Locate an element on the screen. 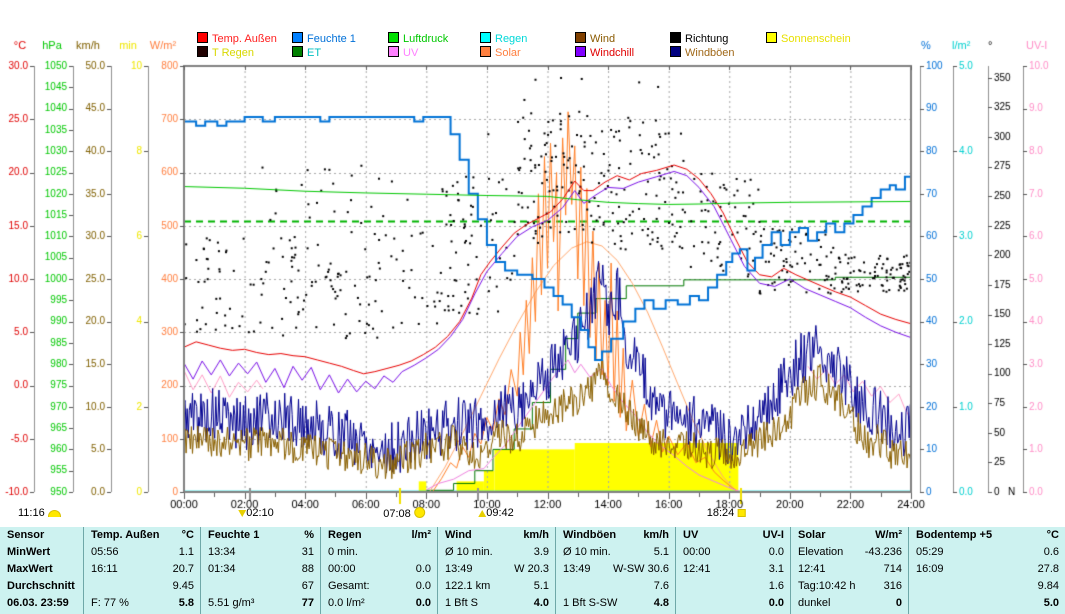  legend-label: ET is located at coordinates (314, 53).